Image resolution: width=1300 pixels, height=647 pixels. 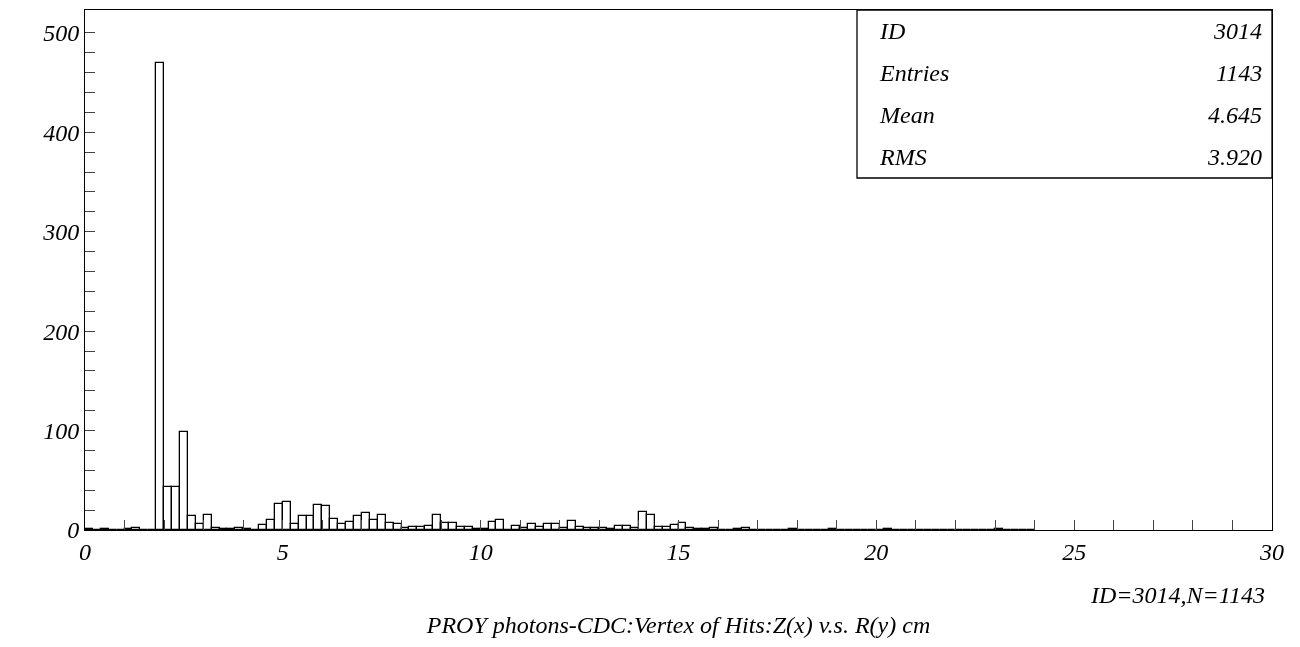 What do you see at coordinates (678, 551) in the screenshot?
I see `x-tick-label: 15` at bounding box center [678, 551].